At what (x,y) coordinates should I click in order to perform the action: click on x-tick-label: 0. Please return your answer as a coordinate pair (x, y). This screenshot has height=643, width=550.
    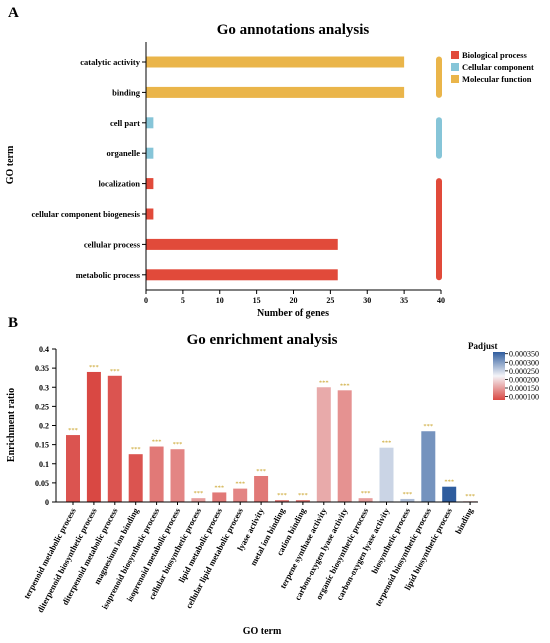
    Looking at the image, I should click on (146, 300).